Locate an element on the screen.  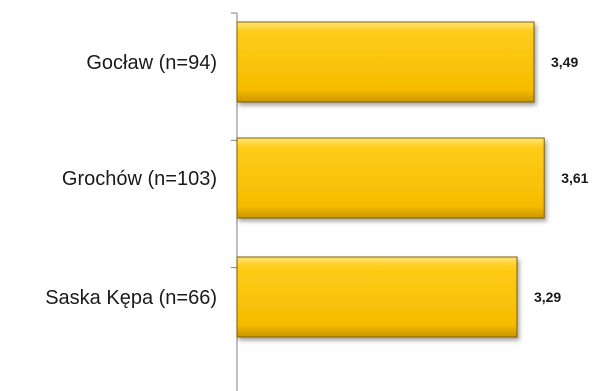
category-label: Saska Kępa (n=66) is located at coordinates (131, 298).